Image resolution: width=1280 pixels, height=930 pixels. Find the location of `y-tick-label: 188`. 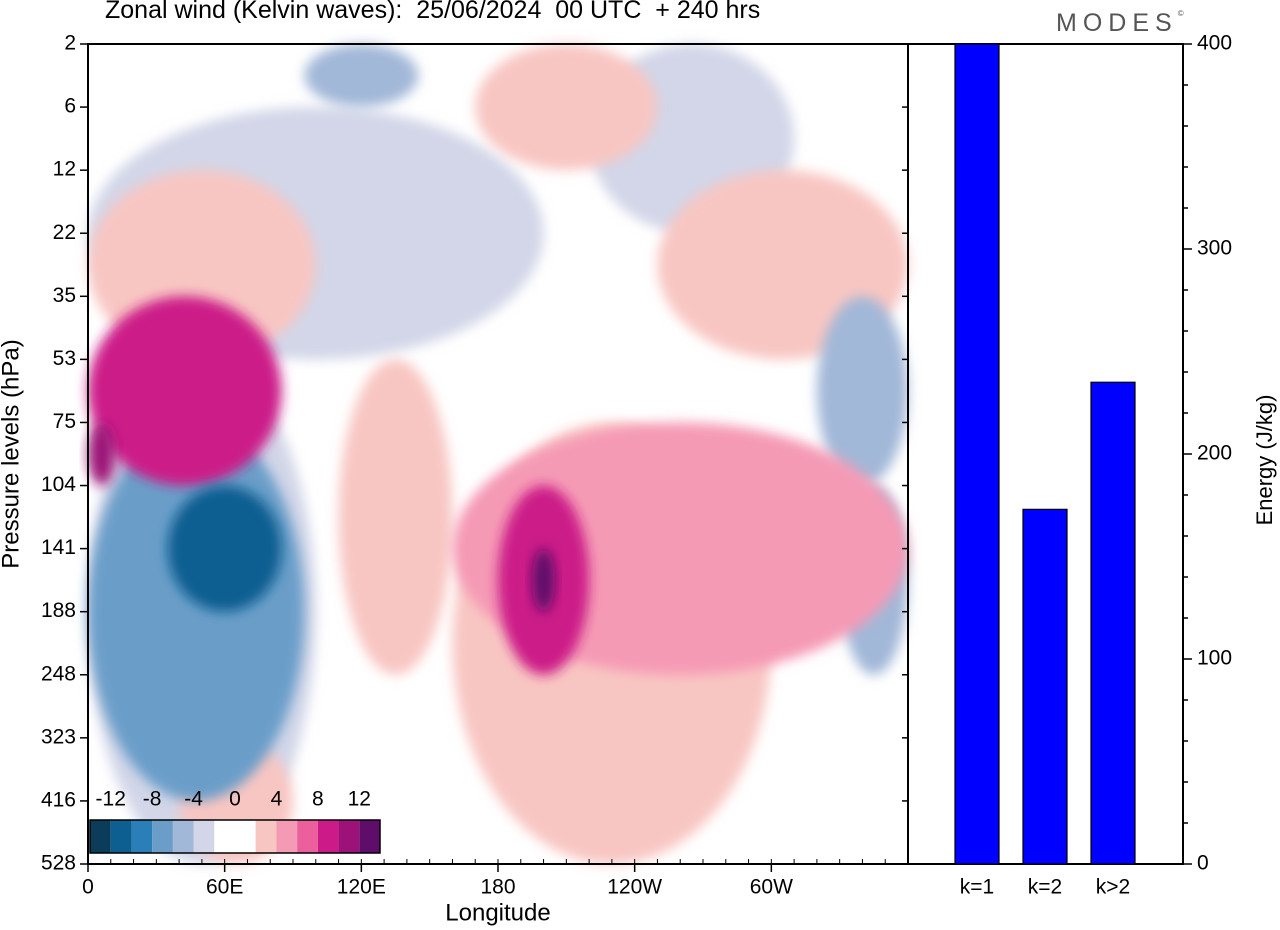

y-tick-label: 188 is located at coordinates (58, 610).